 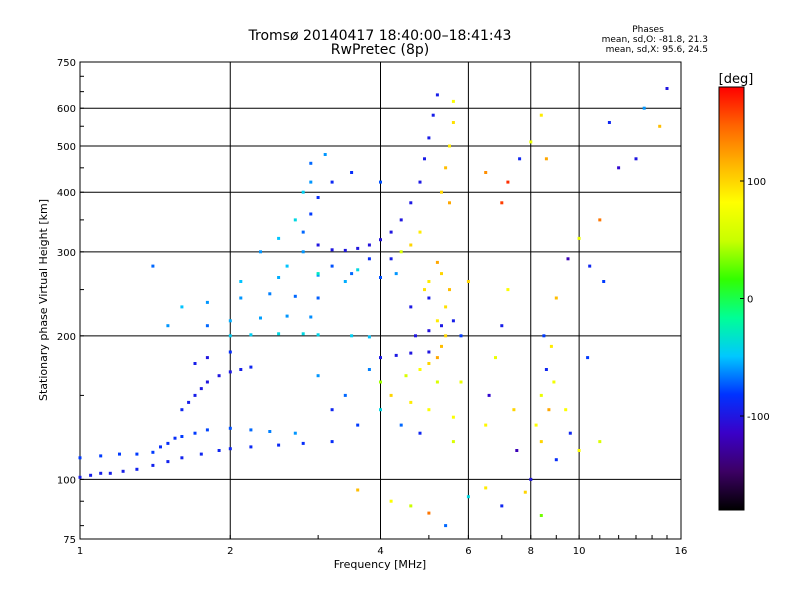 What do you see at coordinates (66, 337) in the screenshot?
I see `y-tick-label: 200` at bounding box center [66, 337].